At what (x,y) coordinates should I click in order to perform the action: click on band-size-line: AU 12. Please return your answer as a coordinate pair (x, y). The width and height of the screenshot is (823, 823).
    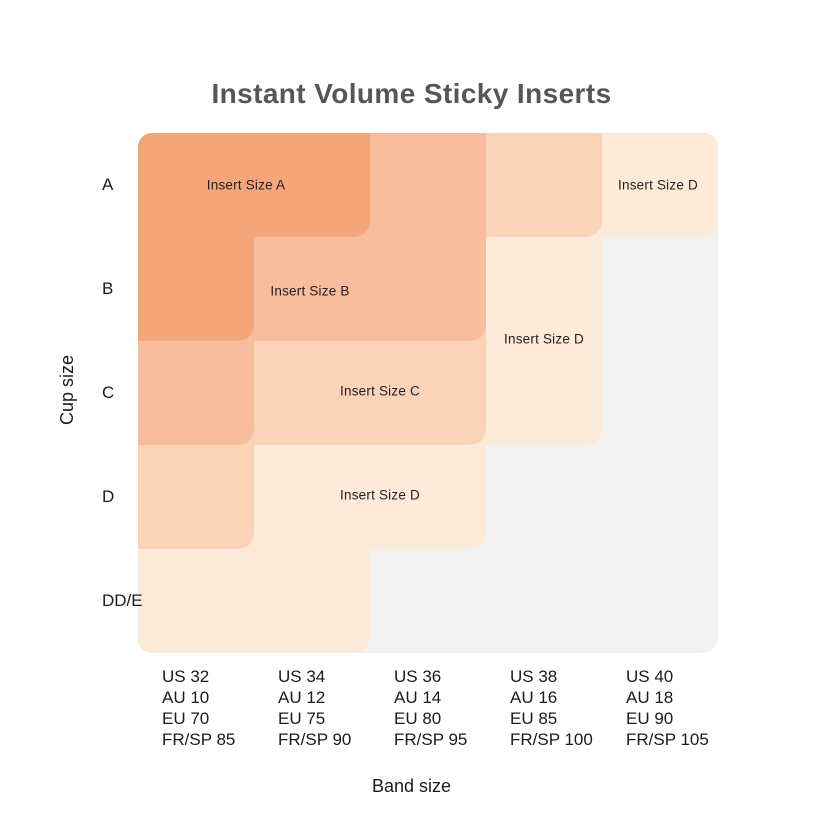
    Looking at the image, I should click on (302, 697).